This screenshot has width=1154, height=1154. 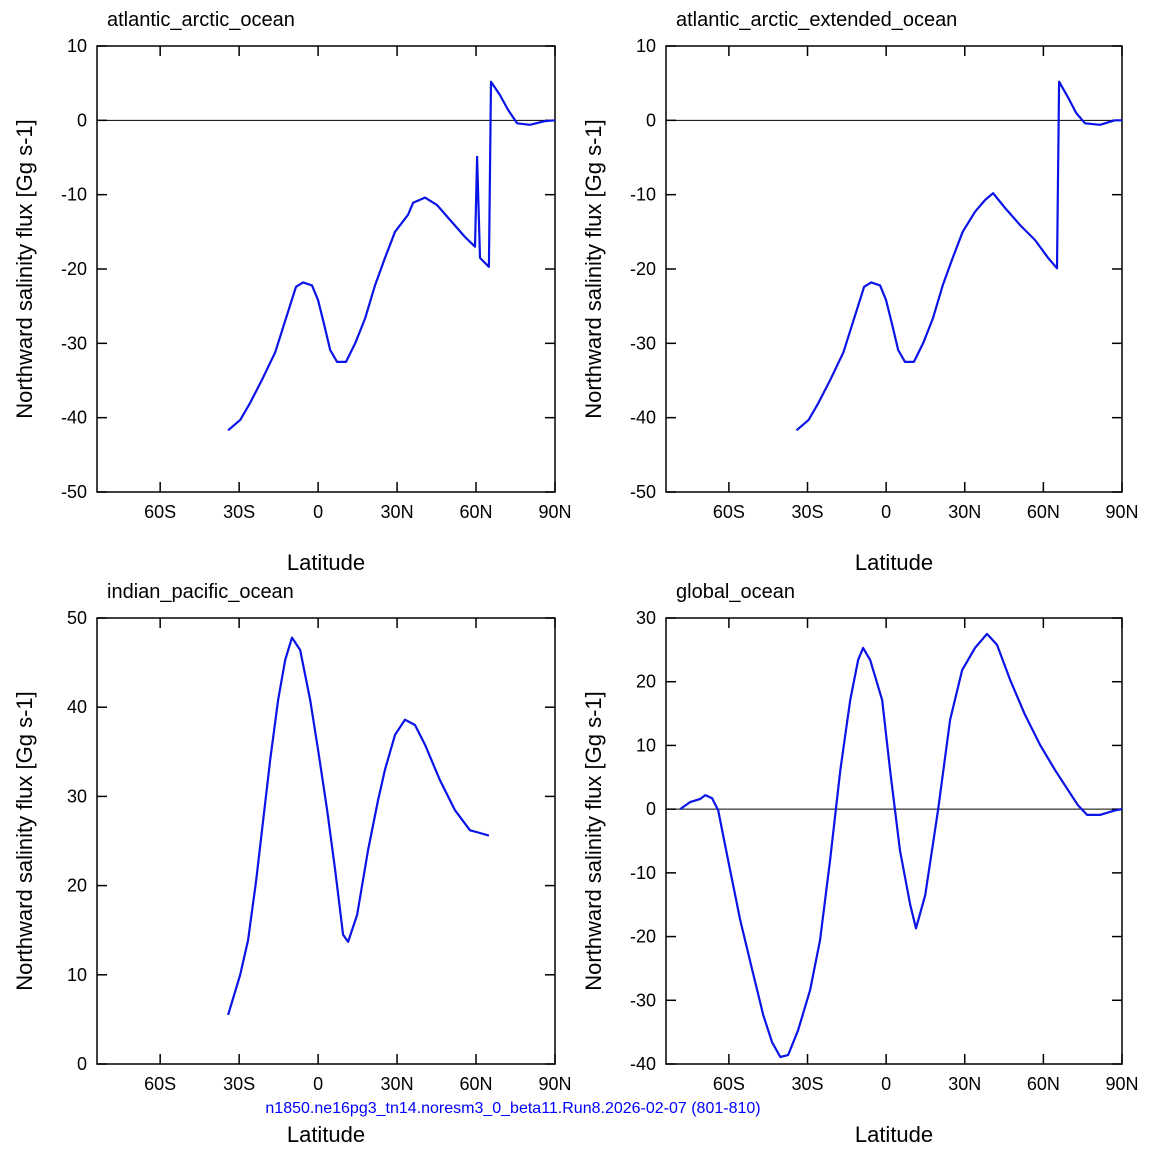 What do you see at coordinates (77, 707) in the screenshot?
I see `y-tick-label: 40` at bounding box center [77, 707].